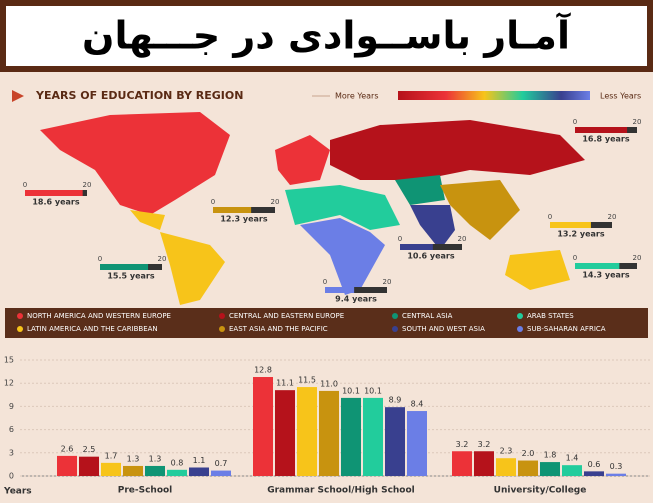 The height and width of the screenshot is (503, 653). What do you see at coordinates (17, 492) in the screenshot?
I see `y-axis-label: Years` at bounding box center [17, 492].